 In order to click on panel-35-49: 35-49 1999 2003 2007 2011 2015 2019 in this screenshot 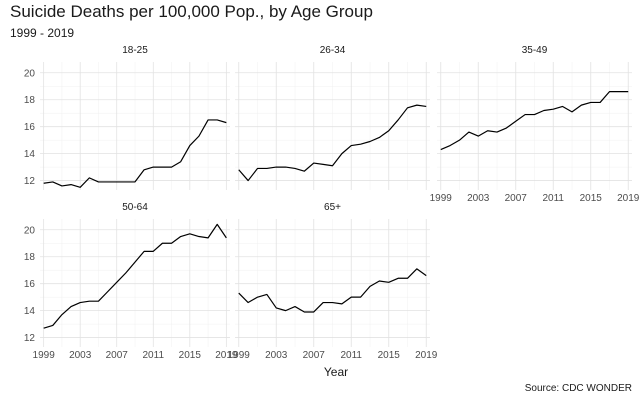, I will do `click(535, 124)`.